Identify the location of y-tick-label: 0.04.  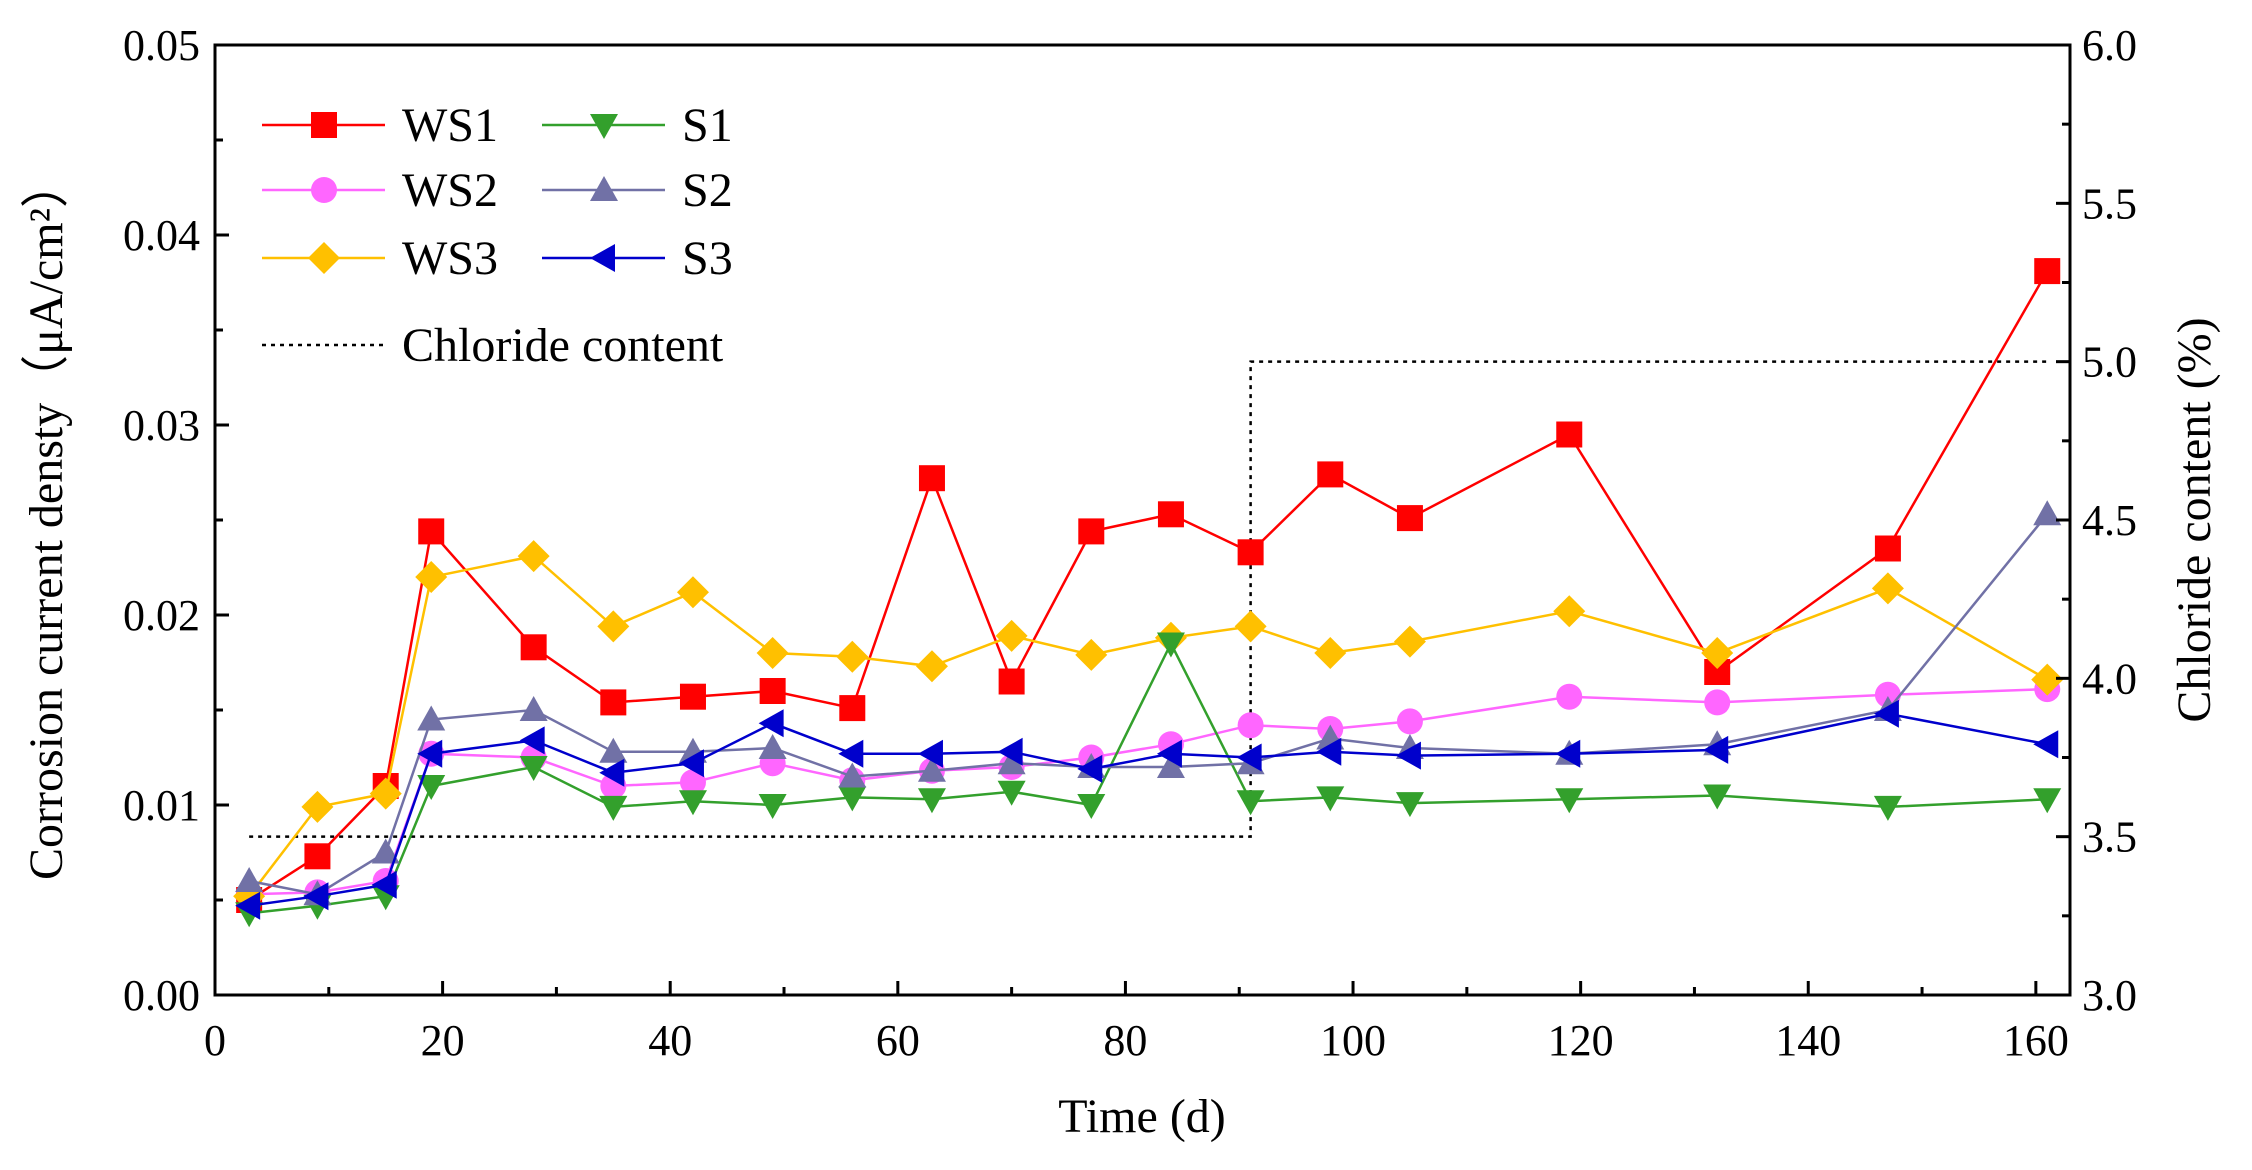
(161, 235).